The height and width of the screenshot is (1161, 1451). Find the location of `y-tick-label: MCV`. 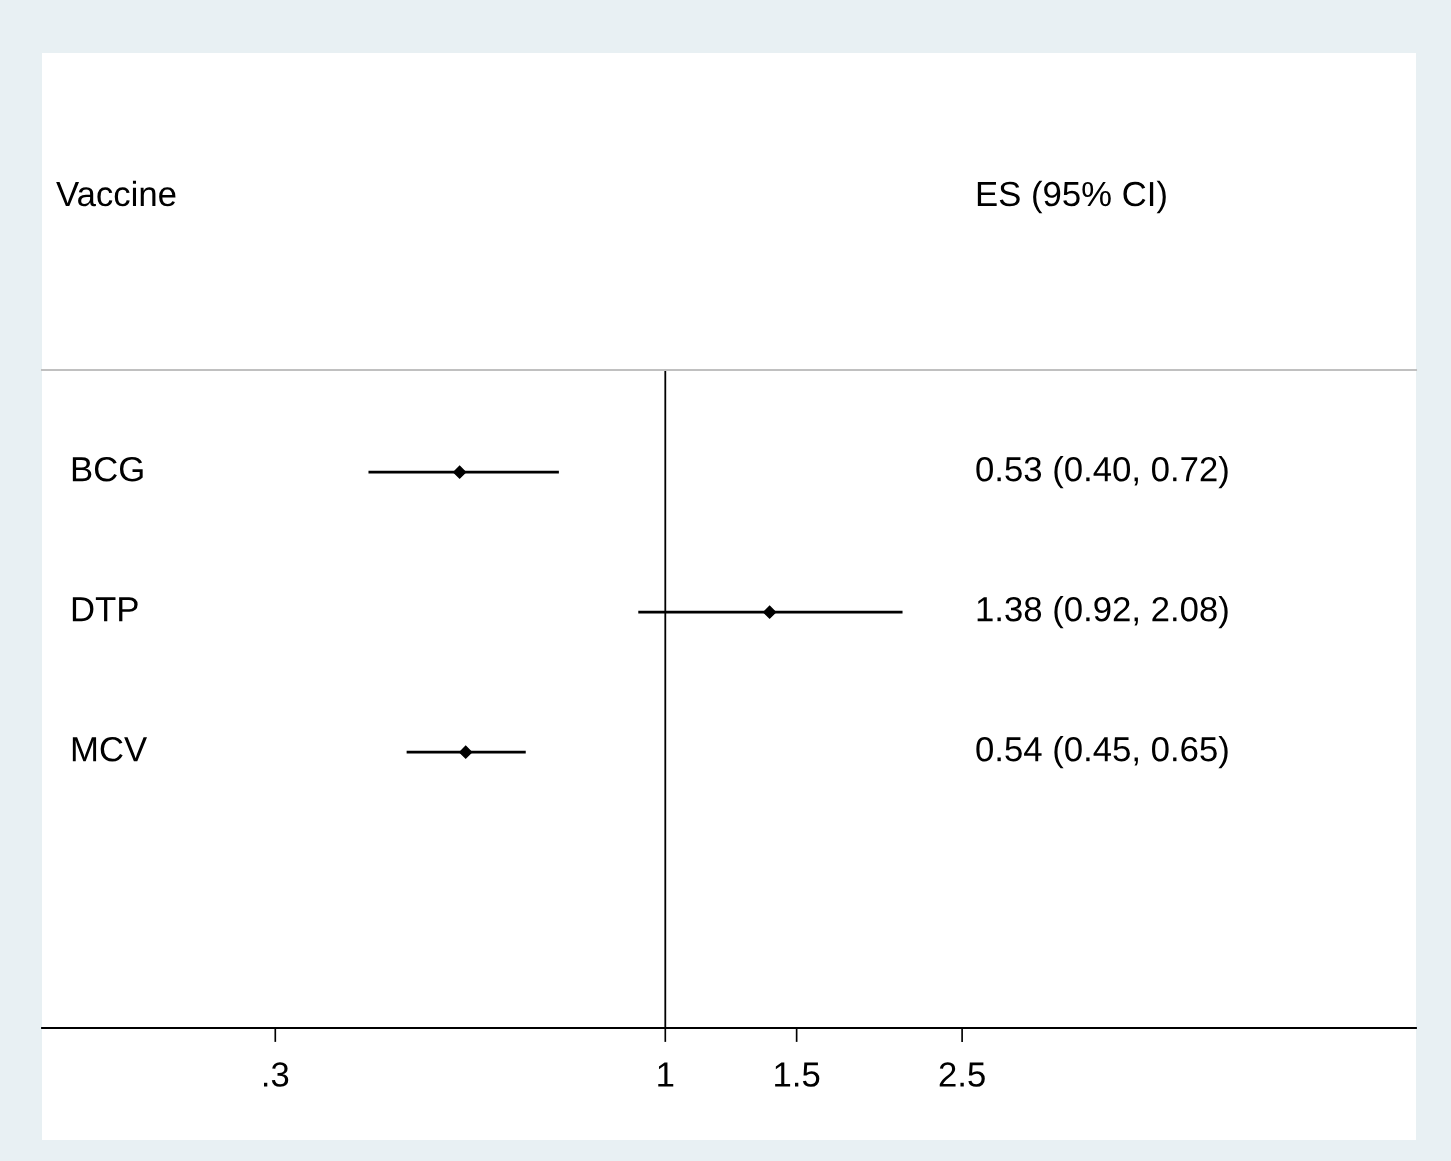

y-tick-label: MCV is located at coordinates (110, 749).